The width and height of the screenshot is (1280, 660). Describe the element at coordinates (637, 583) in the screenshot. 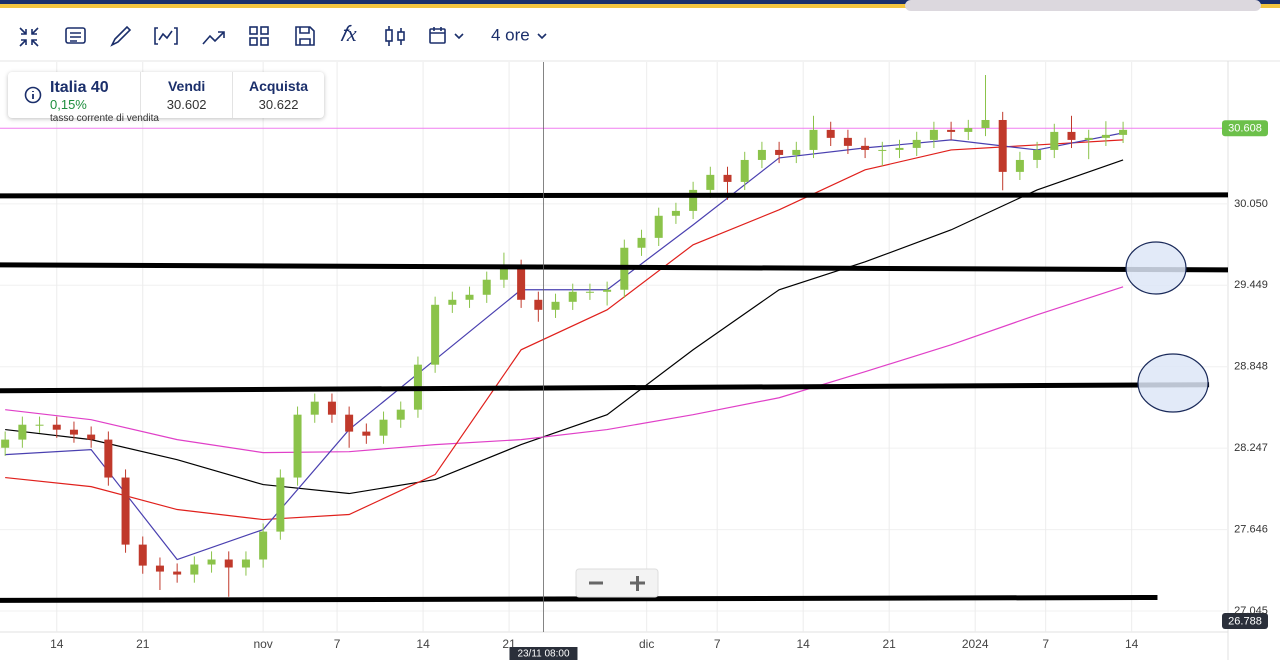

I see `zoom-in` at that location.